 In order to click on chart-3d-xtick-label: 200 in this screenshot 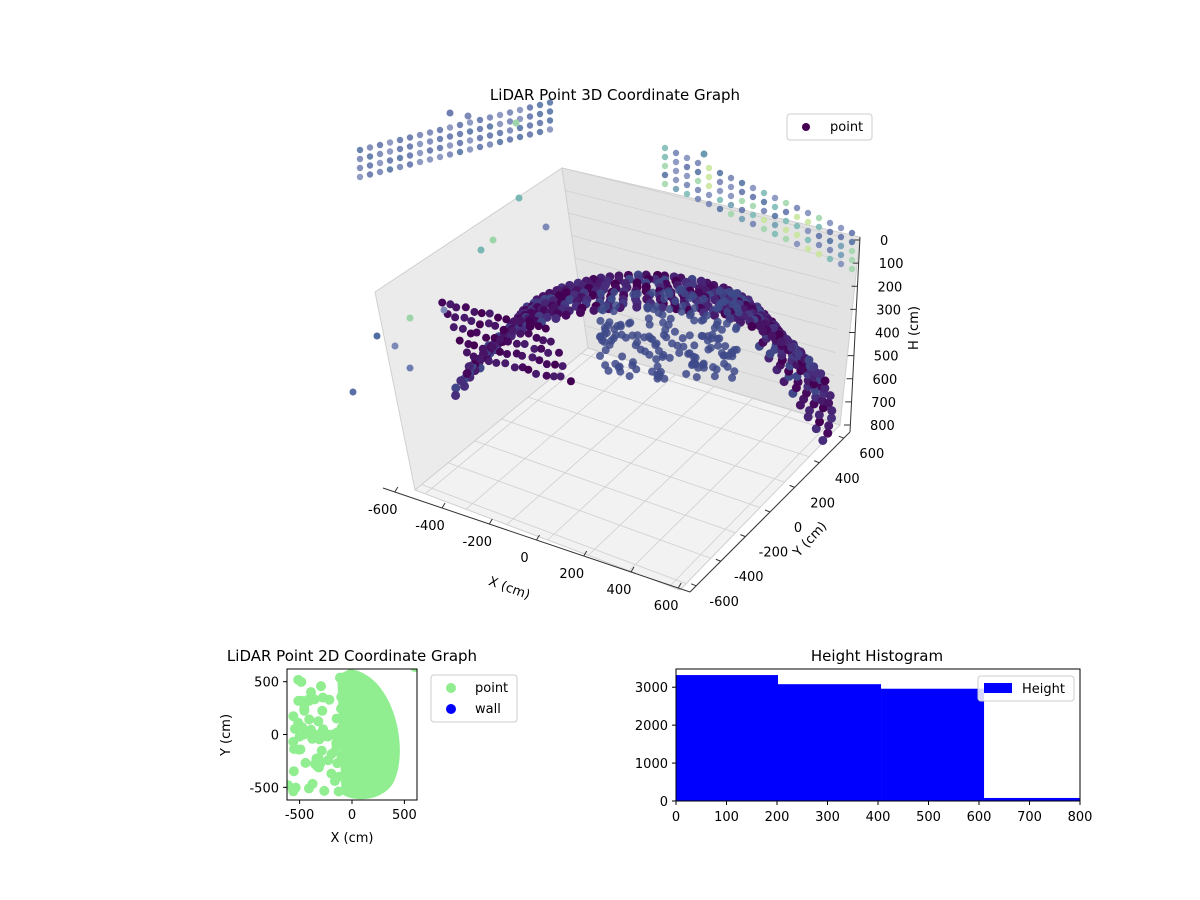, I will do `click(571, 574)`.